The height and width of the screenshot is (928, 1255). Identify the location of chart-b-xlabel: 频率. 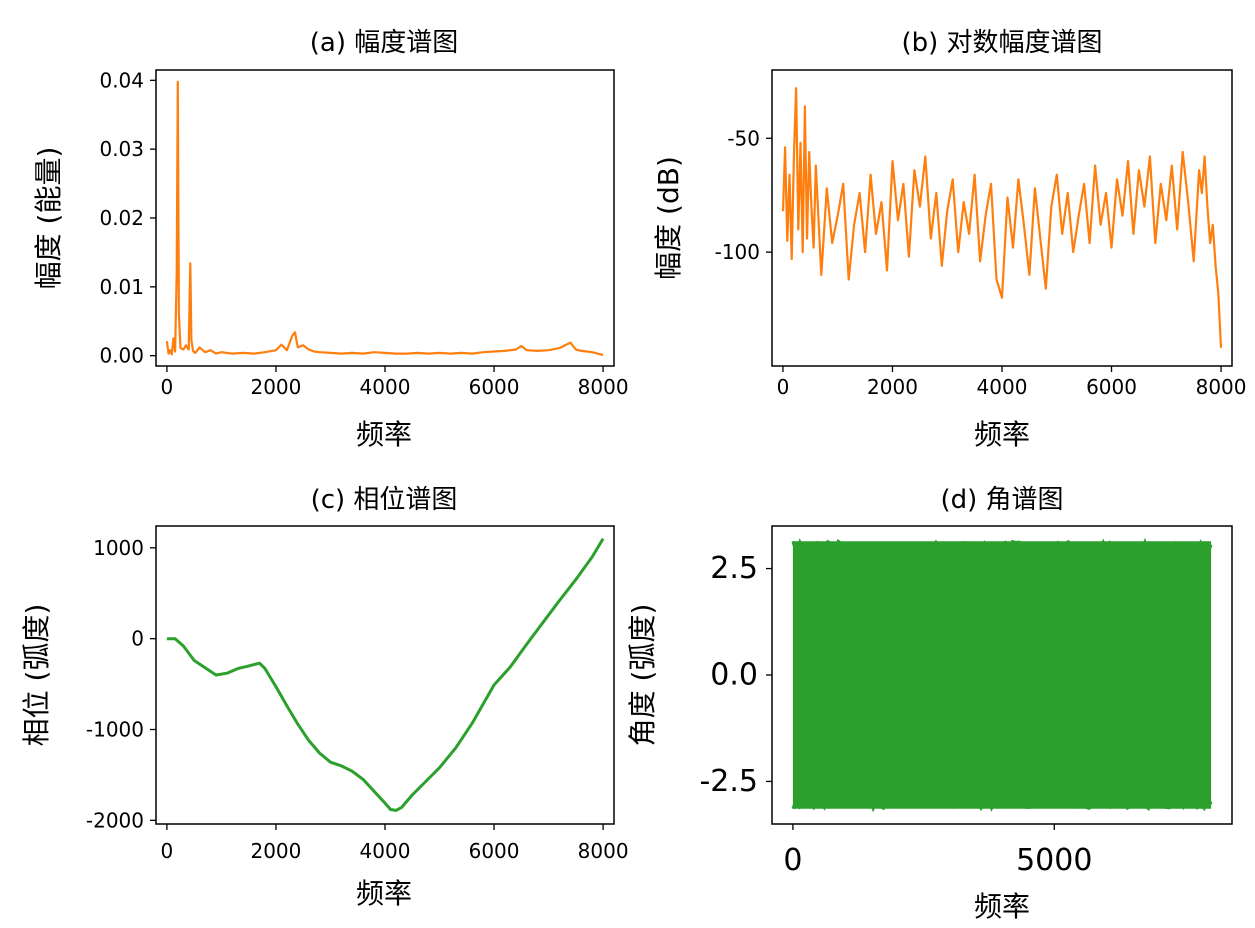
(1002, 434).